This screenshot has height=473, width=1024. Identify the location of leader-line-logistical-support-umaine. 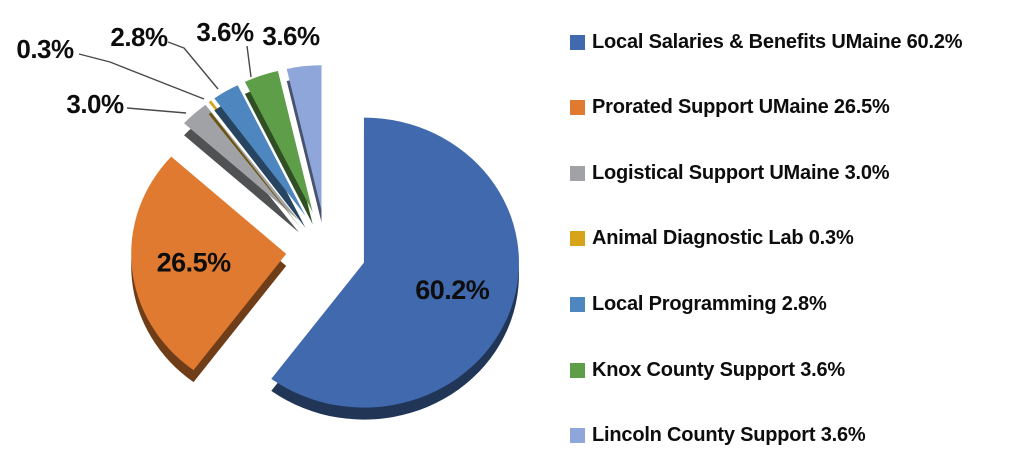
(156, 110).